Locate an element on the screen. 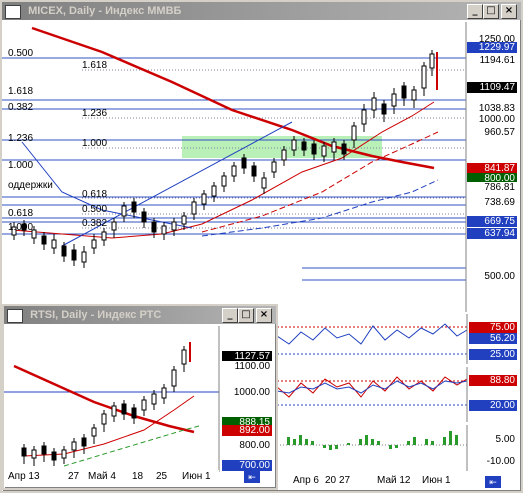 Image resolution: width=523 pixels, height=493 pixels. price-scale-label: 1250.00 is located at coordinates (492, 39).